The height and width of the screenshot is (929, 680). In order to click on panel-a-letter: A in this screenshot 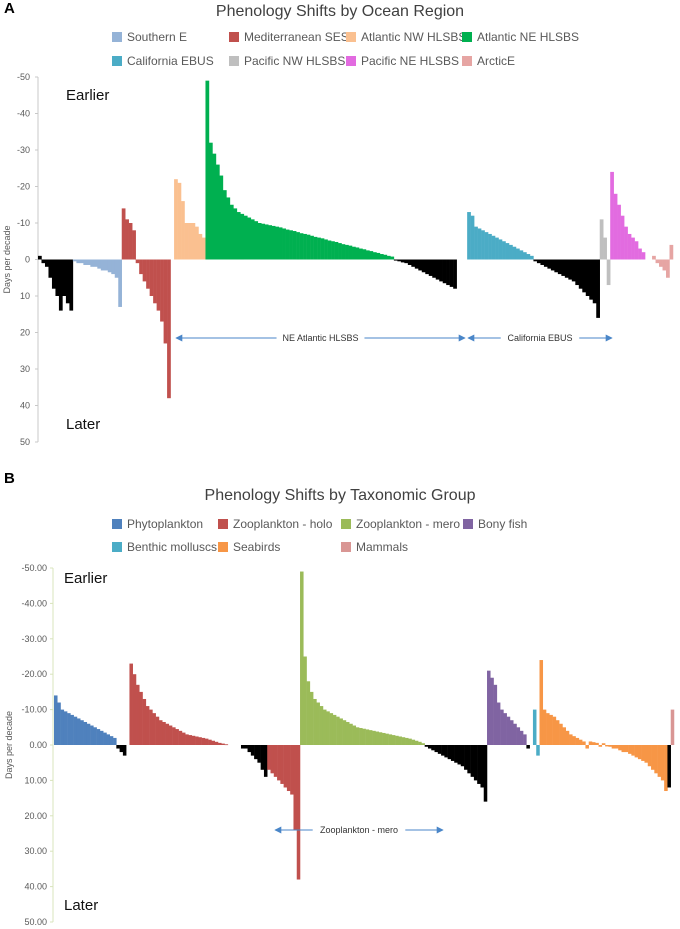, I will do `click(9, 8)`.